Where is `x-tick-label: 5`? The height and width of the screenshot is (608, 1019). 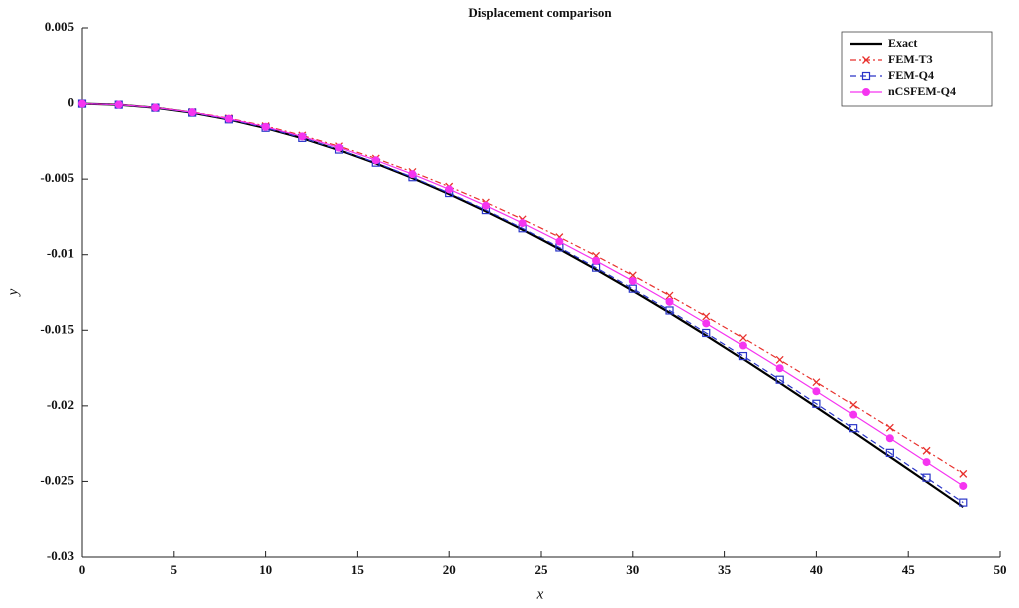
x-tick-label: 5 is located at coordinates (174, 569).